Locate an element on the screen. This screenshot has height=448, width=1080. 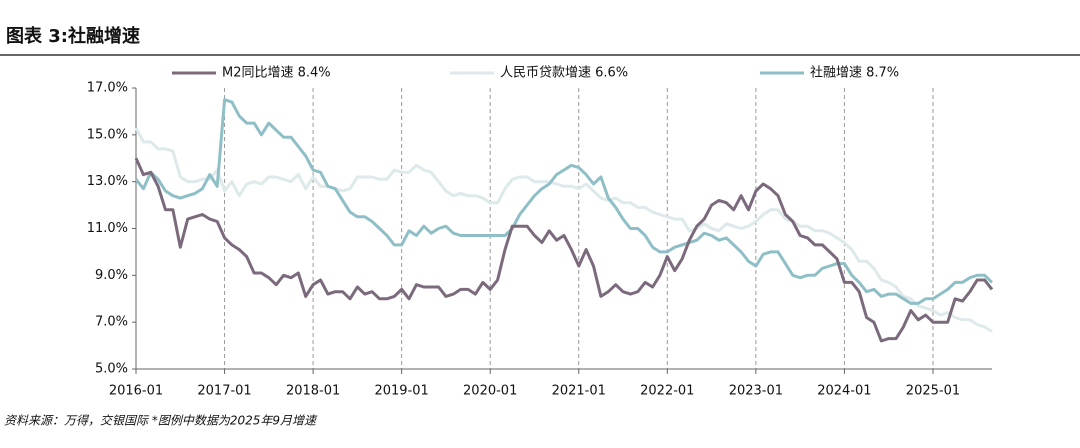
x-tick-label: 2021-01 is located at coordinates (579, 391).